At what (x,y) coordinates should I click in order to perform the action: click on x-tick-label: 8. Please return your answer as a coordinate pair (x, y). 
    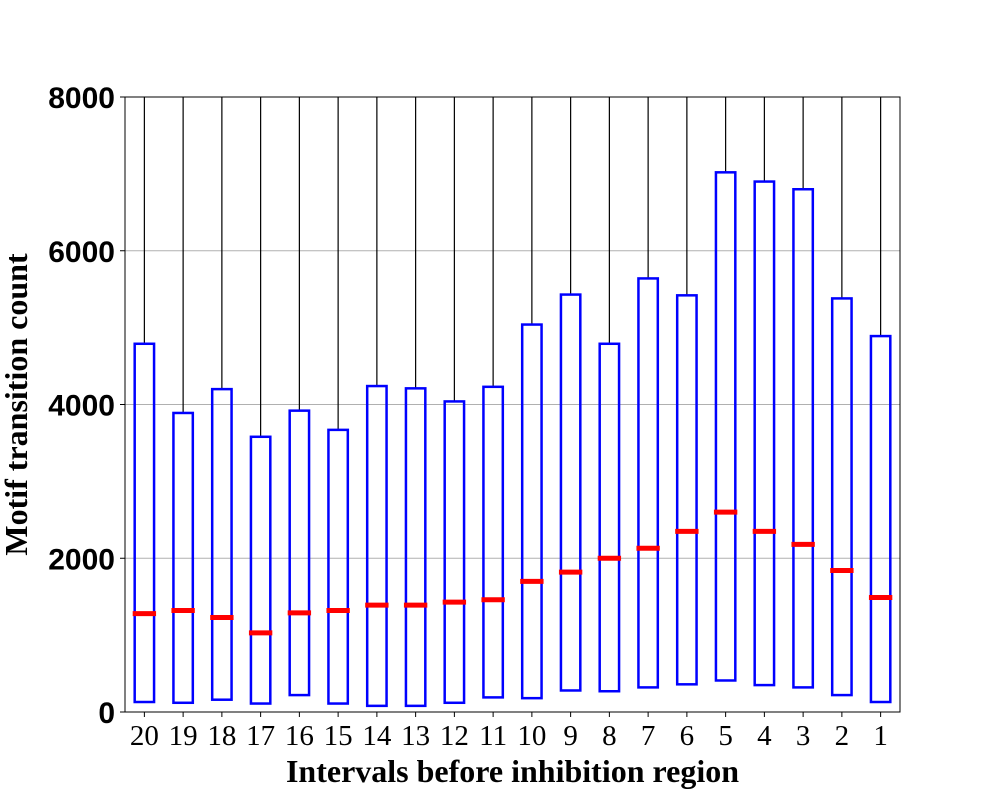
    Looking at the image, I should click on (609, 736).